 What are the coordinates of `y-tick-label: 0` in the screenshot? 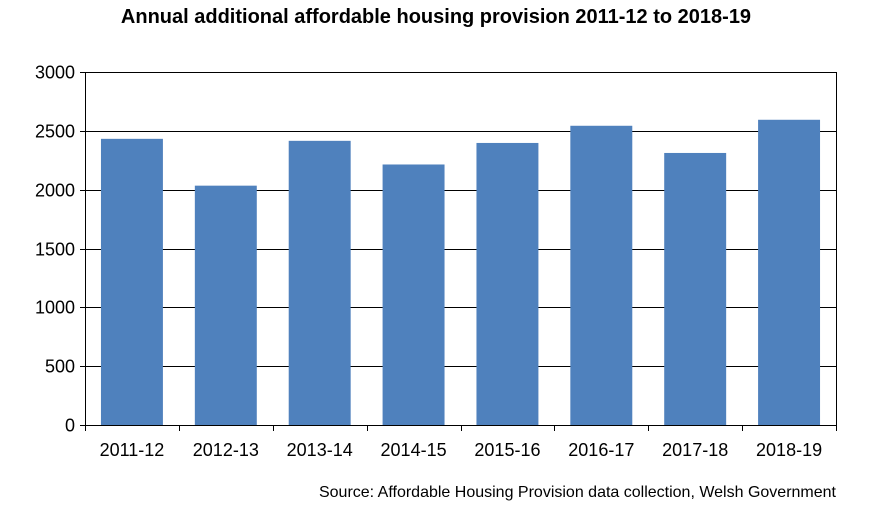 It's located at (70, 426).